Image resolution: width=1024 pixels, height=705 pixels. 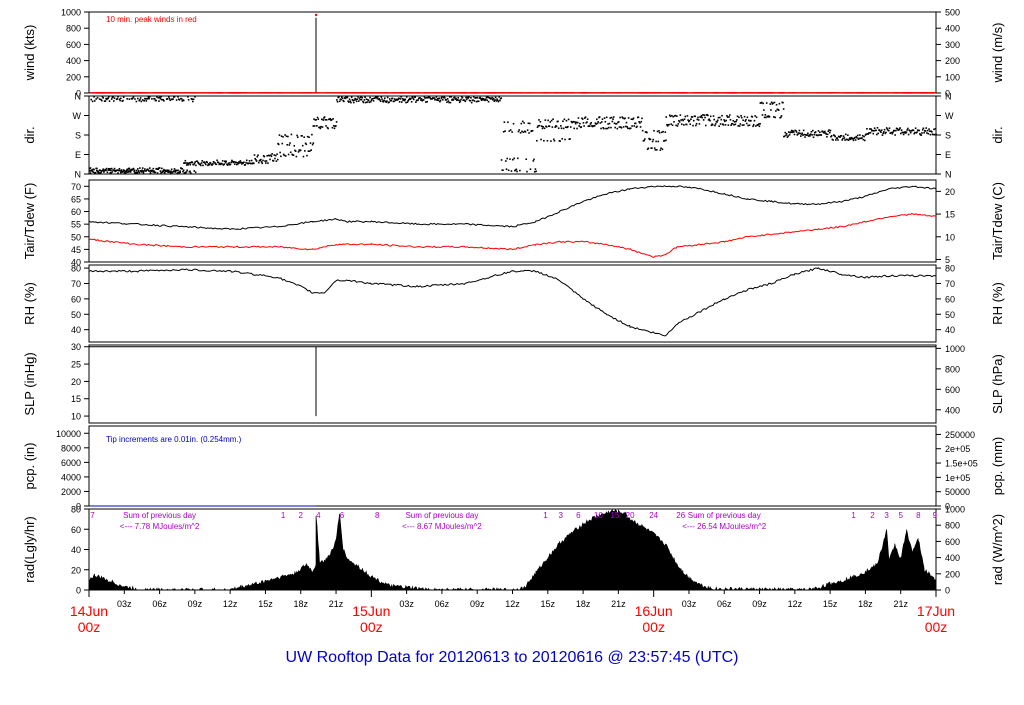 What do you see at coordinates (952, 574) in the screenshot?
I see `rad-right-tick-label: 200` at bounding box center [952, 574].